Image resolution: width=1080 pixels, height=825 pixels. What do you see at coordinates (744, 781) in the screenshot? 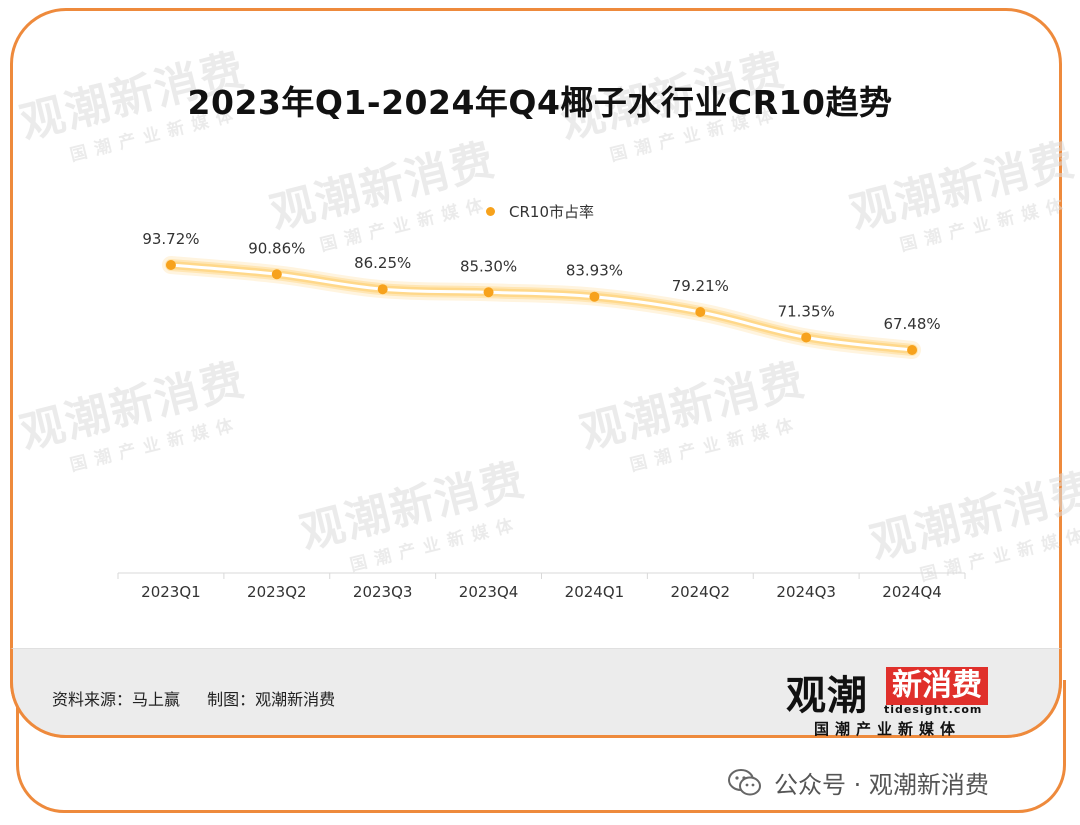
I see `wechat-icon` at bounding box center [744, 781].